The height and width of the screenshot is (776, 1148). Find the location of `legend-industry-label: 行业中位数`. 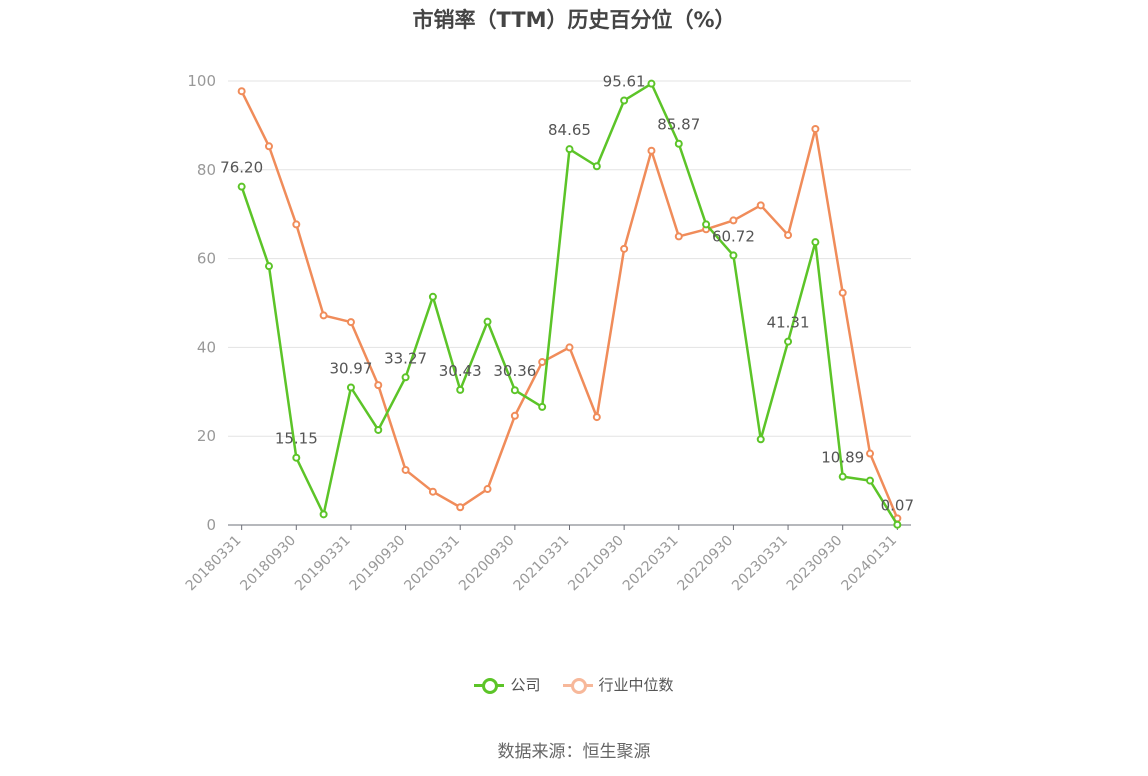

legend-industry-label: 行业中位数 is located at coordinates (636, 685).